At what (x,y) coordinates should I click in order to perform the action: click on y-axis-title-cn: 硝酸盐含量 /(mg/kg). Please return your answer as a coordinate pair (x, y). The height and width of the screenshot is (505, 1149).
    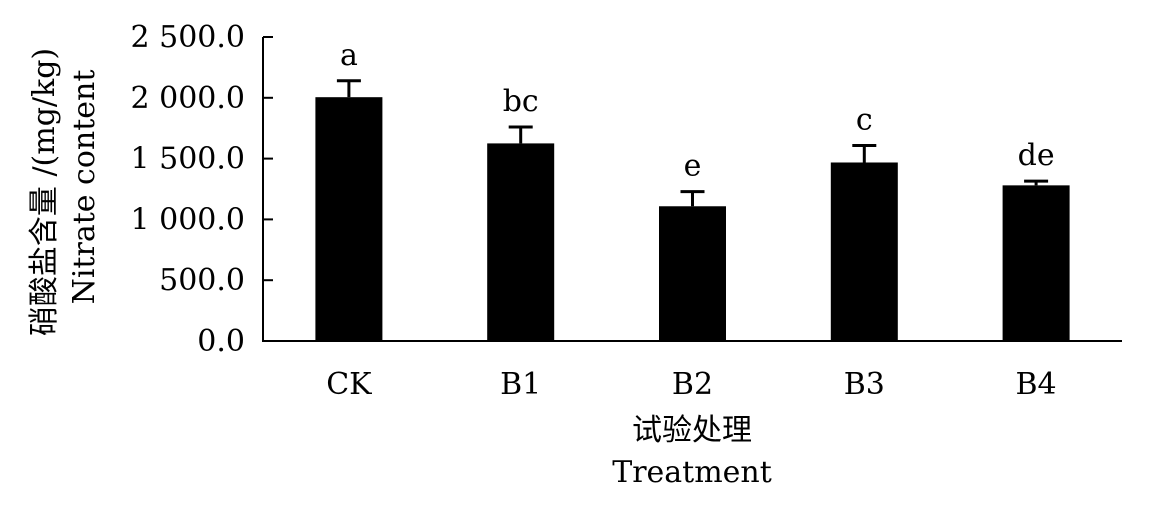
    Looking at the image, I should click on (44, 192).